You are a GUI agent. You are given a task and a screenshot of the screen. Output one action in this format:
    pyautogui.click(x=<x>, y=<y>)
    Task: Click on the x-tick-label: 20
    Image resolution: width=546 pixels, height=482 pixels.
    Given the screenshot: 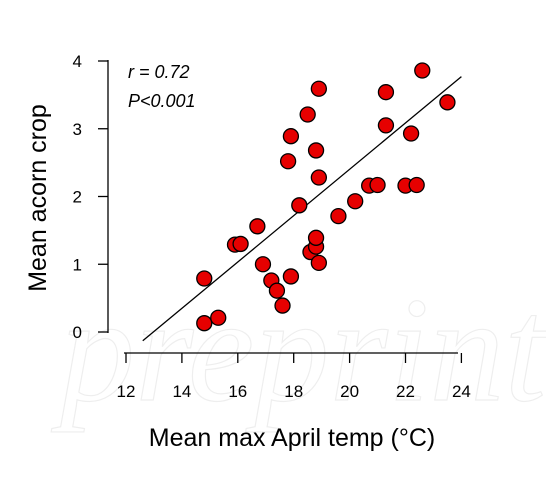 What is the action you would take?
    pyautogui.click(x=349, y=391)
    